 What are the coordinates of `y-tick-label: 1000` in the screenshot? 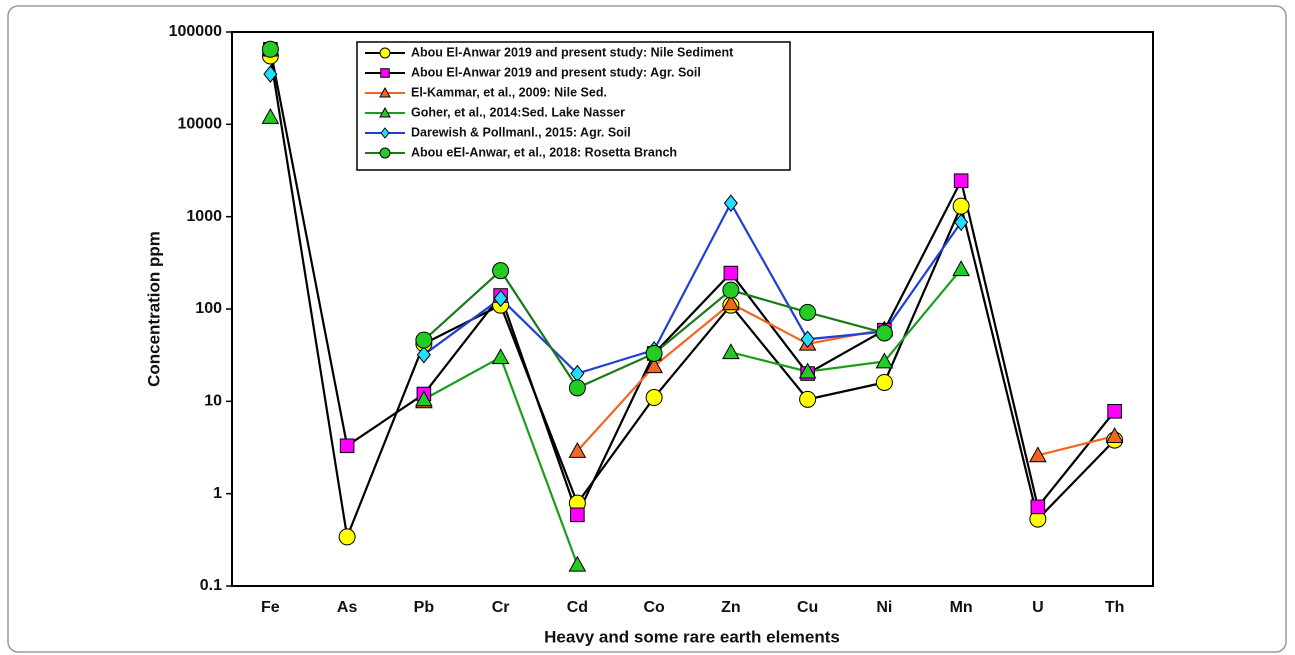 It's located at (204, 216).